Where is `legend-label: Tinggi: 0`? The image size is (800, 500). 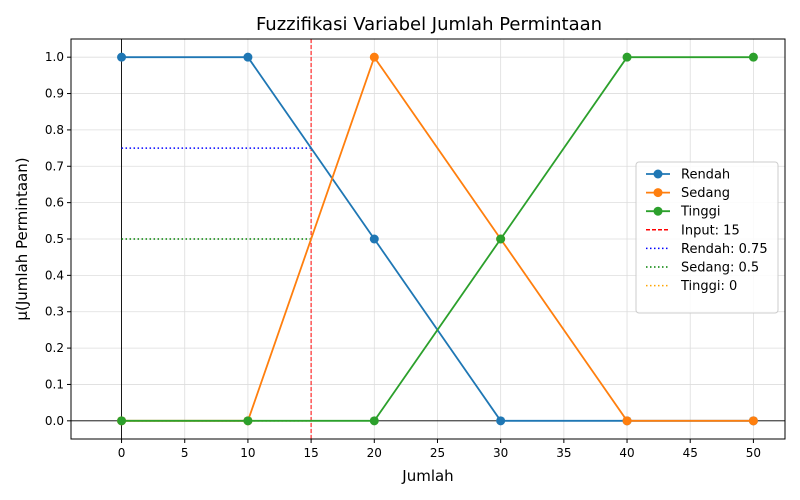
legend-label: Tinggi: 0 is located at coordinates (708, 286).